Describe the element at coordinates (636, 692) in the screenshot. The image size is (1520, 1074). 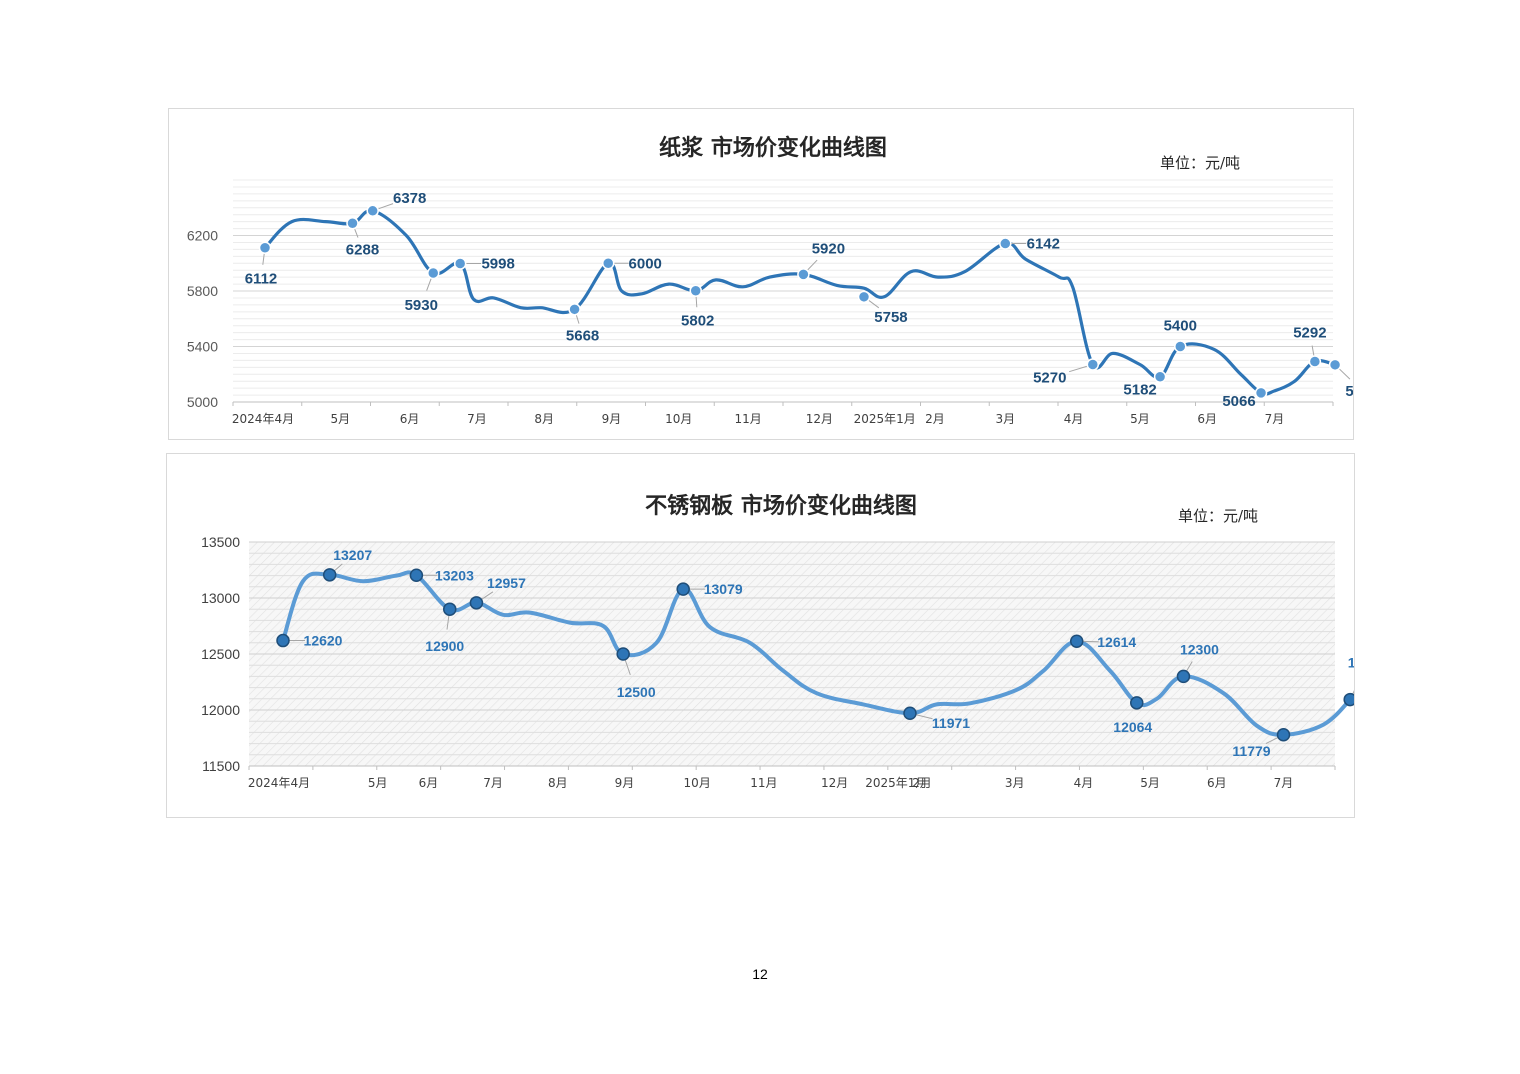
I see `data-label: 12500` at that location.